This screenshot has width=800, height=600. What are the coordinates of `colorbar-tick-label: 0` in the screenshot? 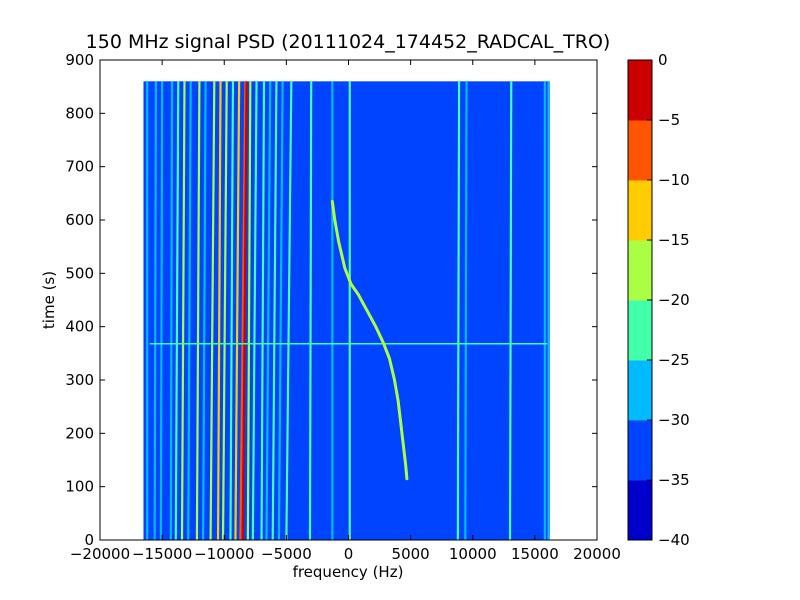 It's located at (663, 60).